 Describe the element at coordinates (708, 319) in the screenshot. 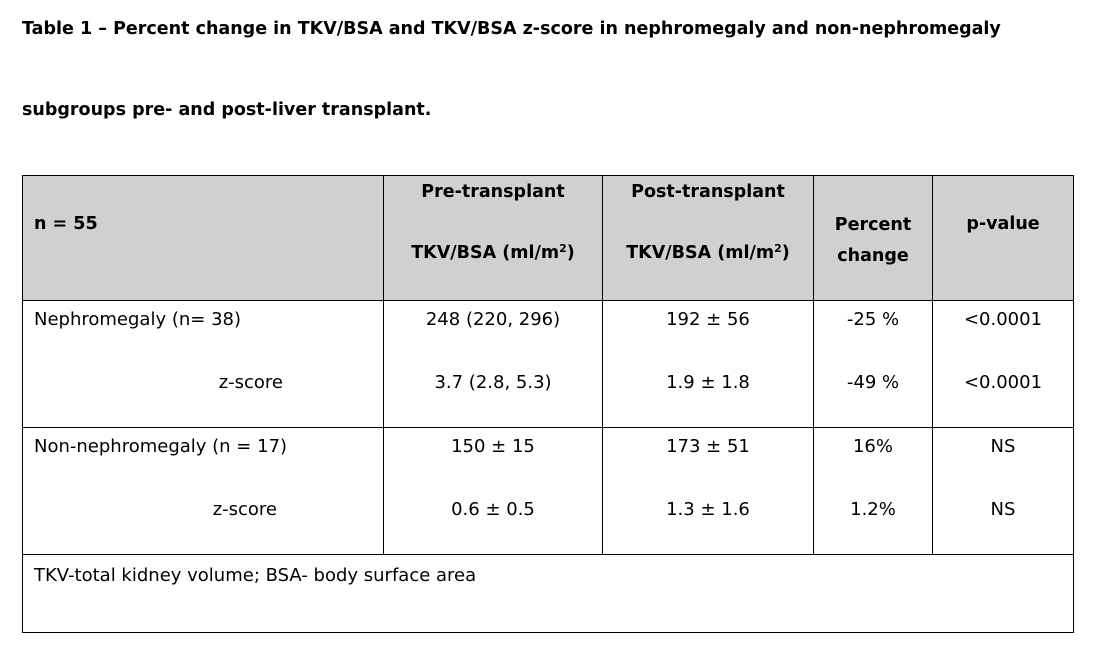

I see `post-value: 192 ± 56` at that location.